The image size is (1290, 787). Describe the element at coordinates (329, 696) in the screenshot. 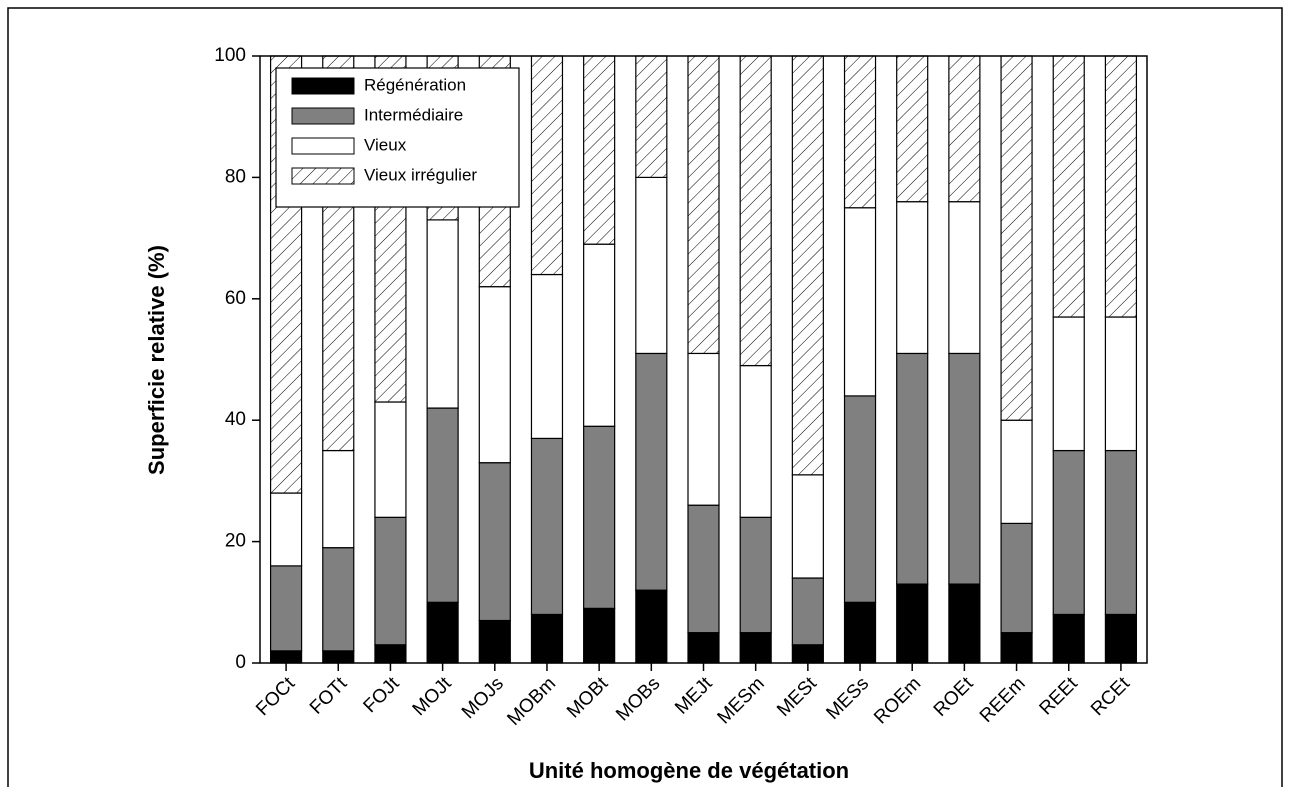

I see `x-tick-label: FOTt` at that location.